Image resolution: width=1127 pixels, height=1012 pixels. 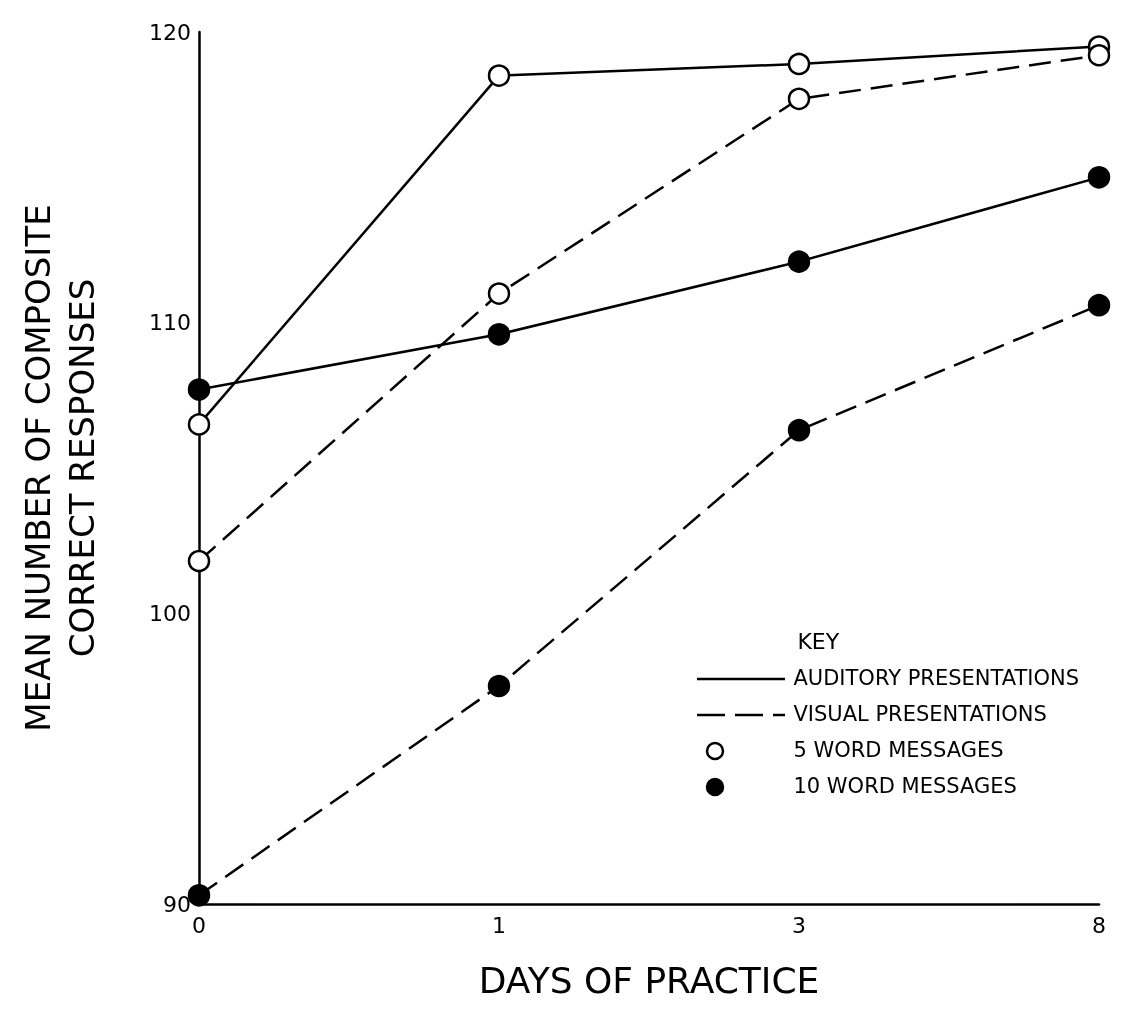 I want to click on legend-title: KEY, so click(x=818, y=642).